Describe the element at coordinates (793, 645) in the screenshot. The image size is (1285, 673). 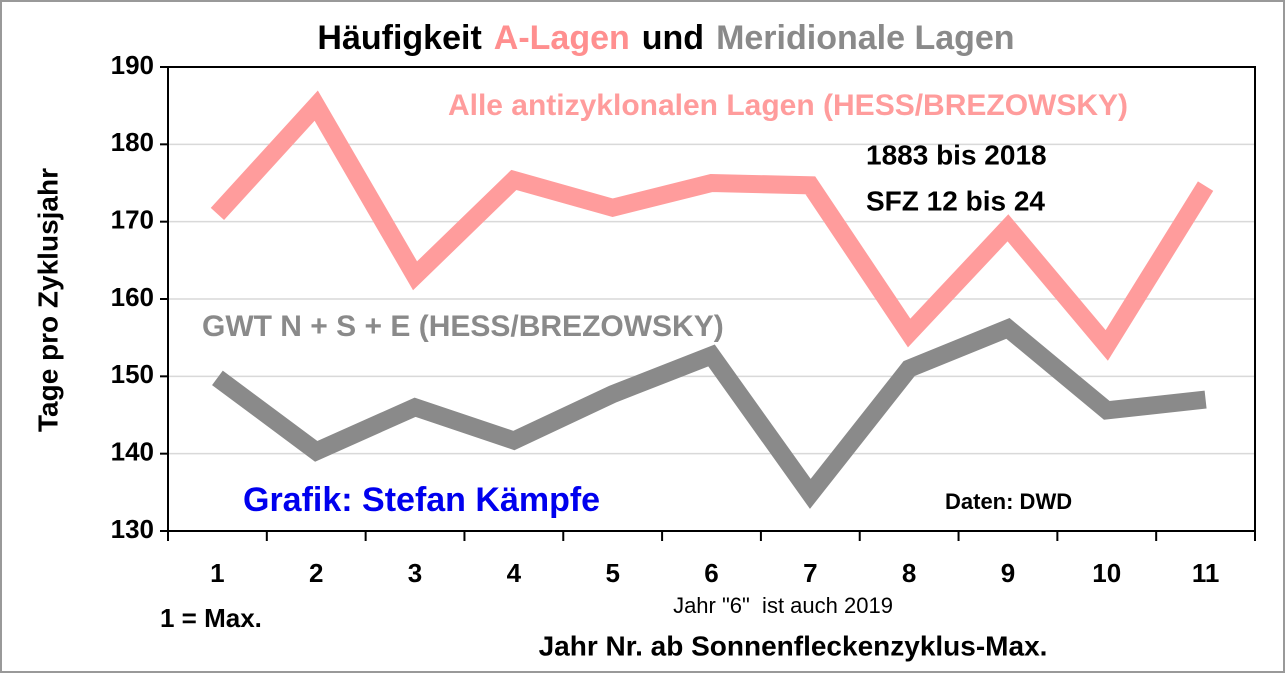
I see `x-axis-label: Jahr Nr. ab Sonnenfleckenzyklus-Max.` at that location.